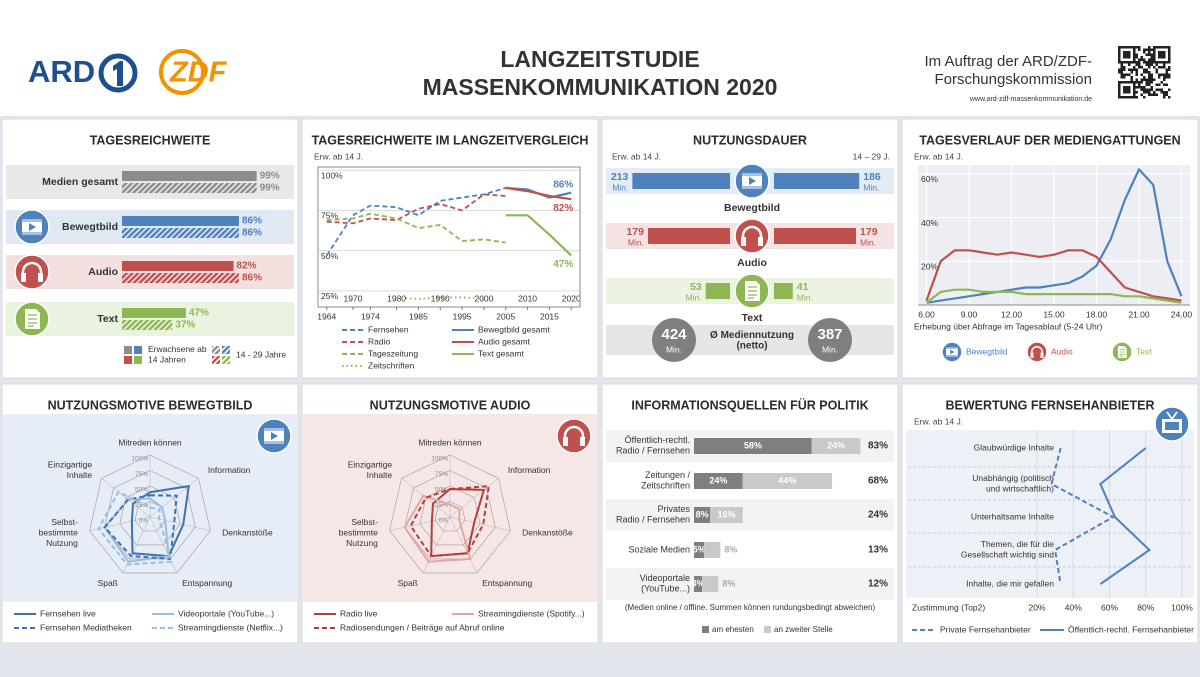  Describe the element at coordinates (753, 445) in the screenshot. I see `value-label: 58%` at that location.